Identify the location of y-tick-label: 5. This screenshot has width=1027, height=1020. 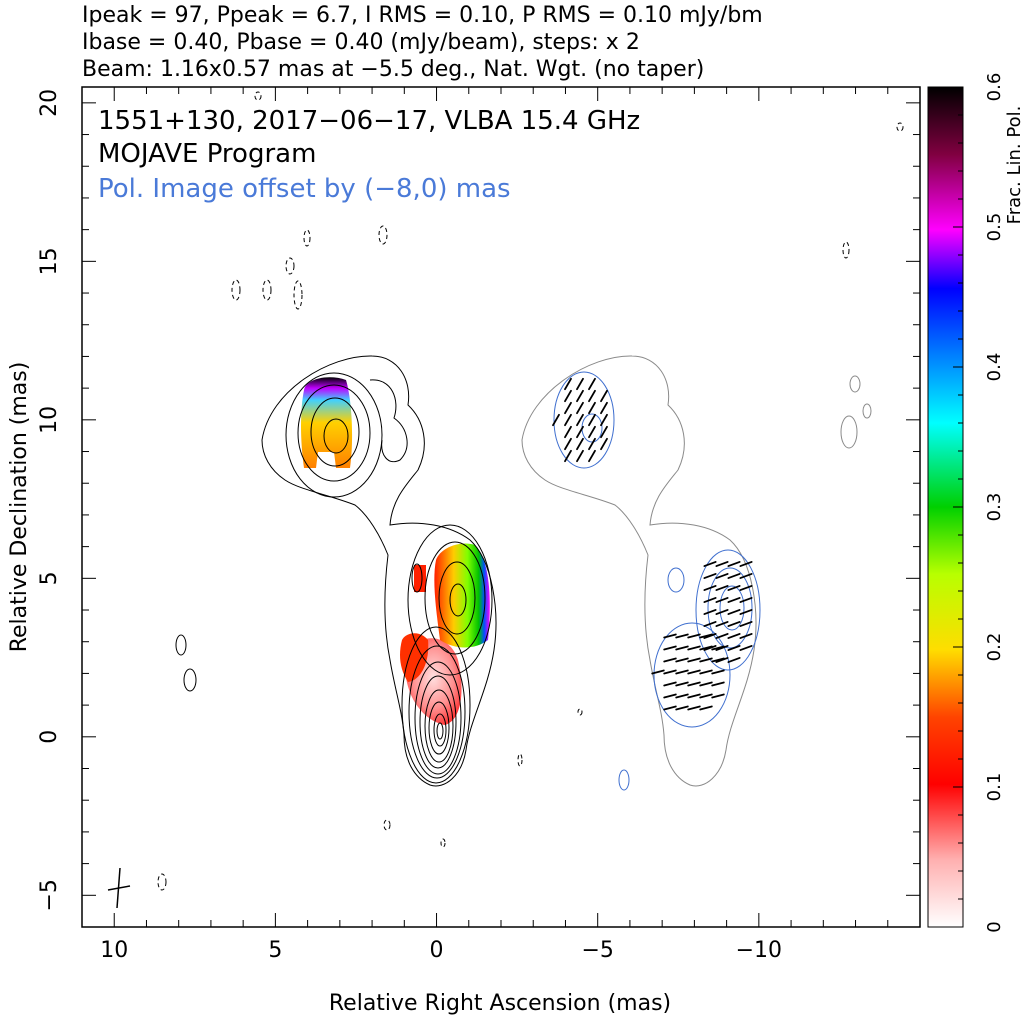
(49, 578).